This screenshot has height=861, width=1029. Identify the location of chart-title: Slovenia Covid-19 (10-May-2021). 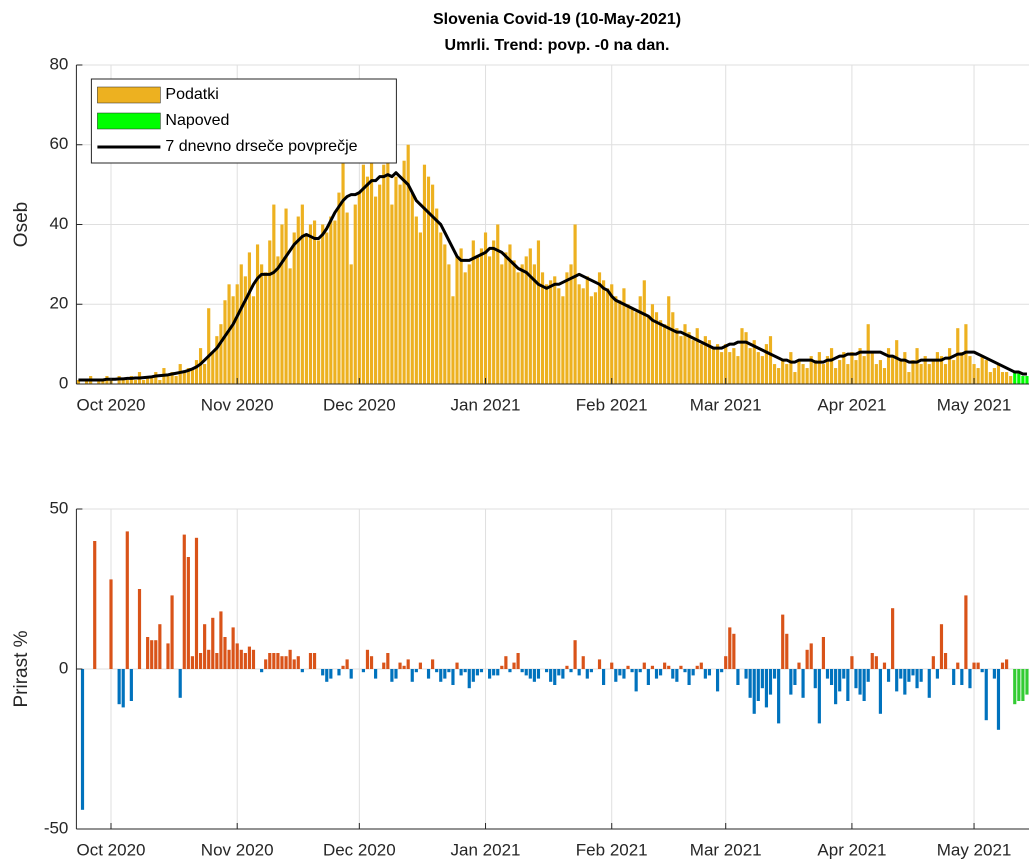
(557, 19).